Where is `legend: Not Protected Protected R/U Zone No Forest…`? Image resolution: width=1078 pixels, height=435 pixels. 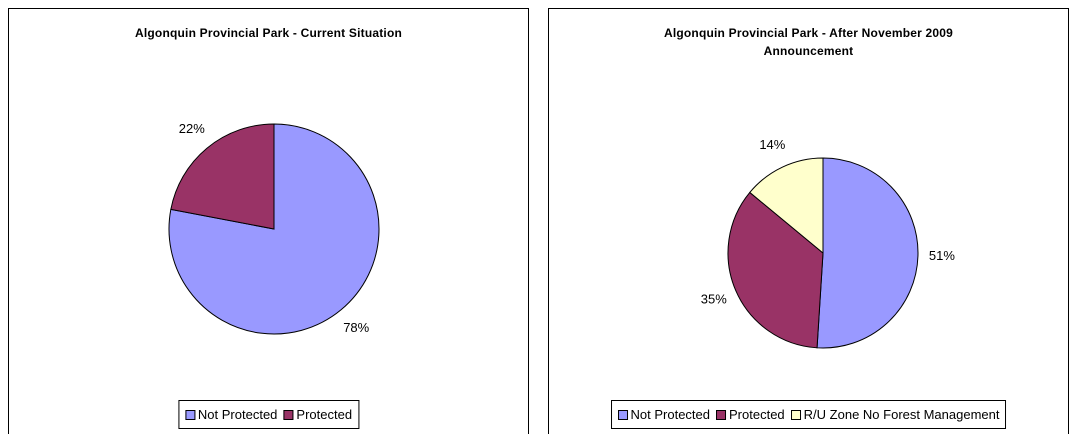
legend: Not Protected Protected R/U Zone No Forest… is located at coordinates (808, 414).